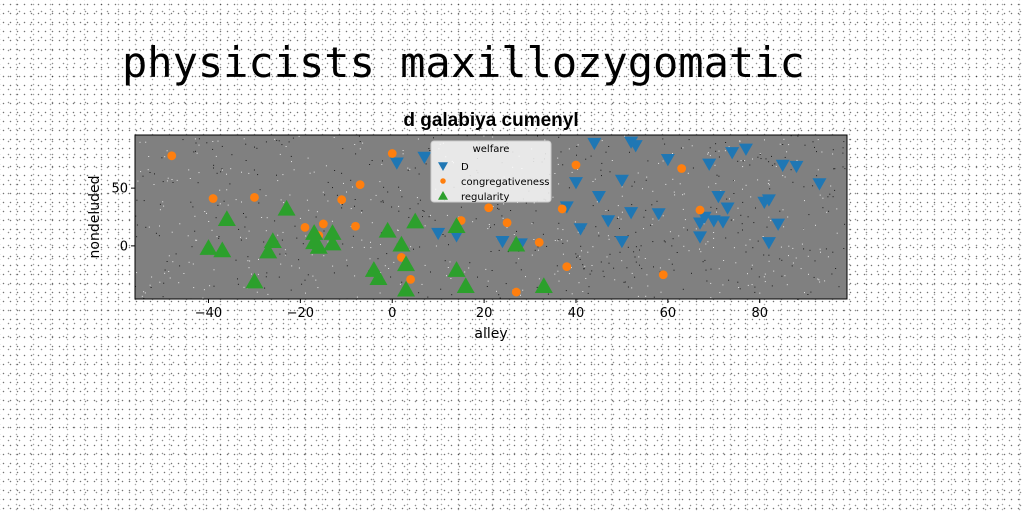 The height and width of the screenshot is (512, 1024). I want to click on legend-title: welfare, so click(491, 149).